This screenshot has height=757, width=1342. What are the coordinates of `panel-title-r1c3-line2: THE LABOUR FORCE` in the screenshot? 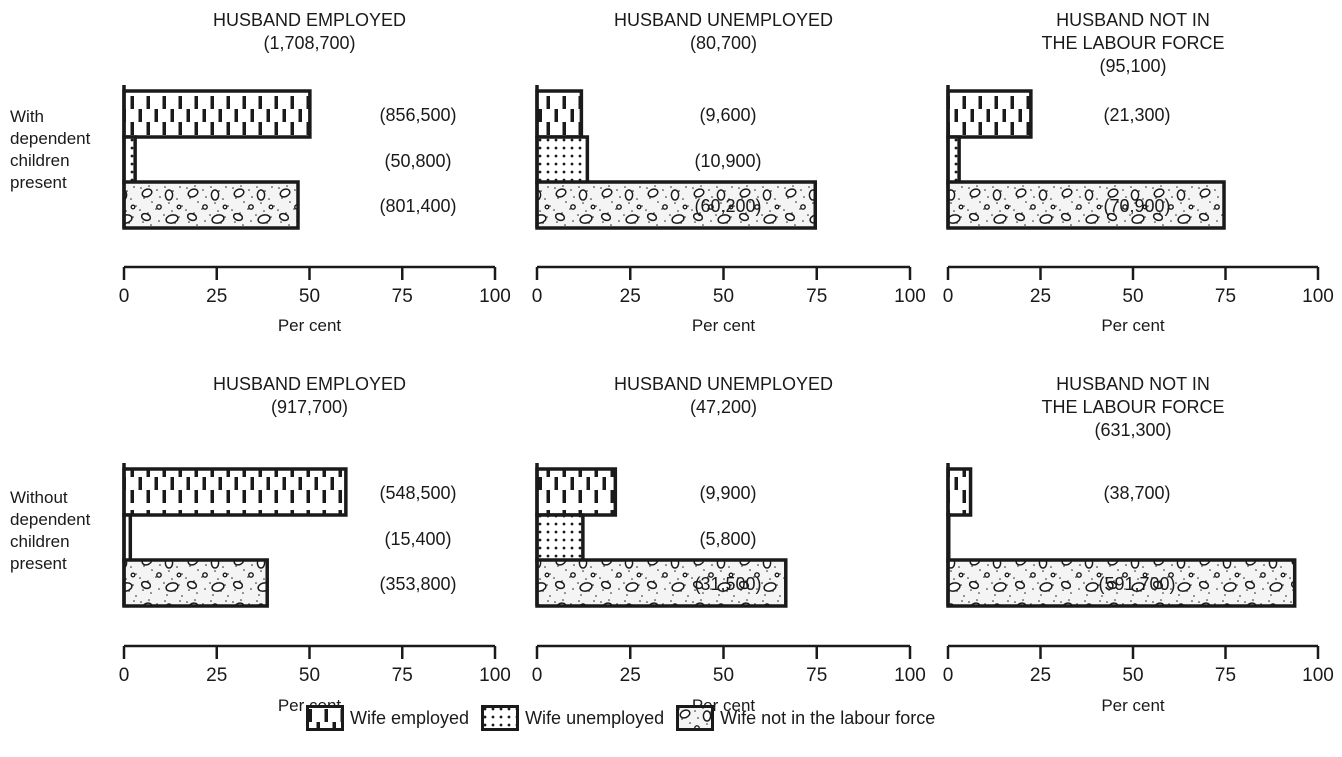 It's located at (1132, 43).